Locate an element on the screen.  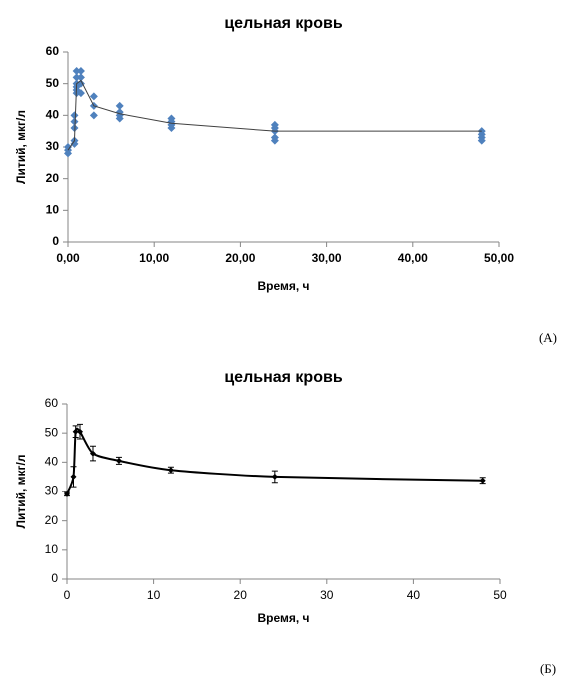
x-tick-label: 20 is located at coordinates (241, 595).